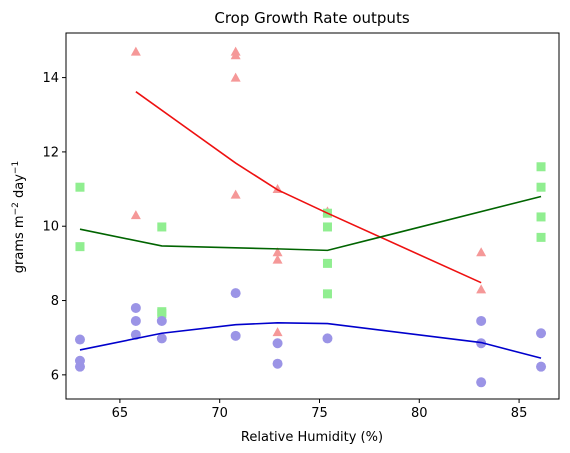 The image size is (570, 453). I want to click on y-label-sup2: −1, so click(16, 167).